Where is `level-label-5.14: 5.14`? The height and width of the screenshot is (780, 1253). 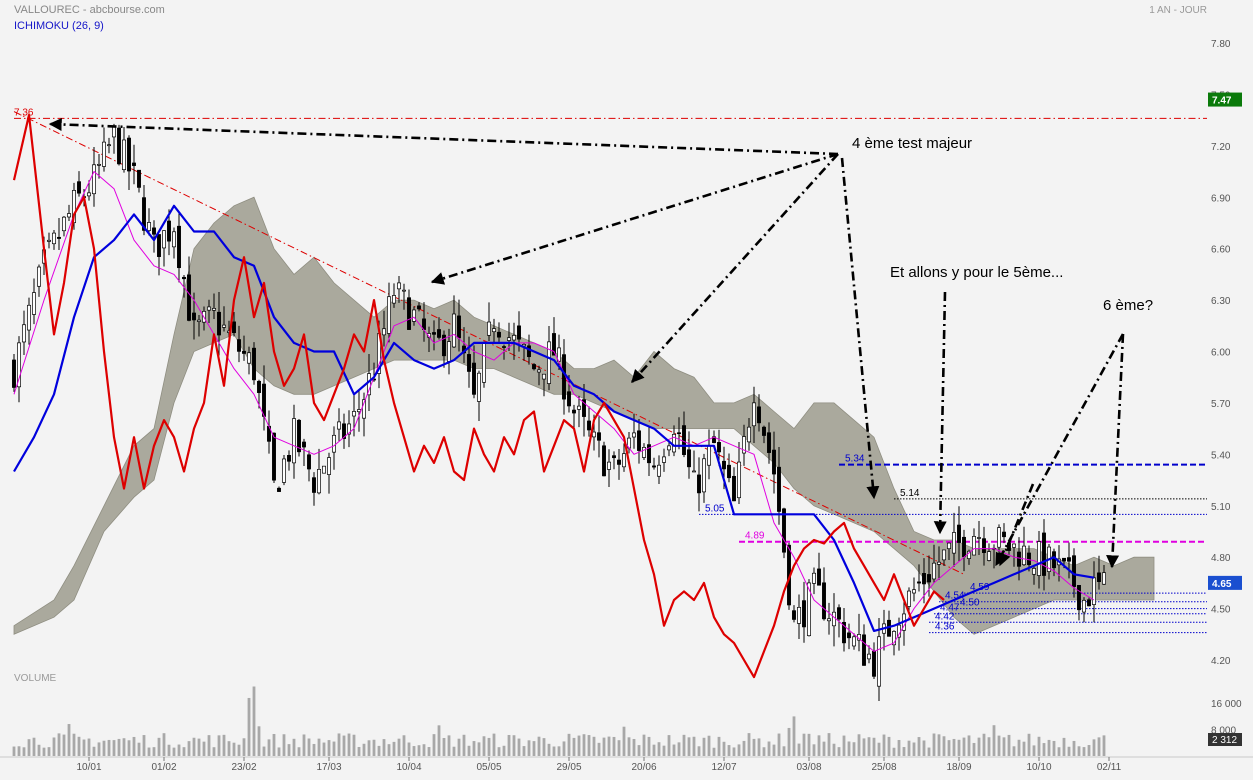 level-label-5.14: 5.14 is located at coordinates (910, 493).